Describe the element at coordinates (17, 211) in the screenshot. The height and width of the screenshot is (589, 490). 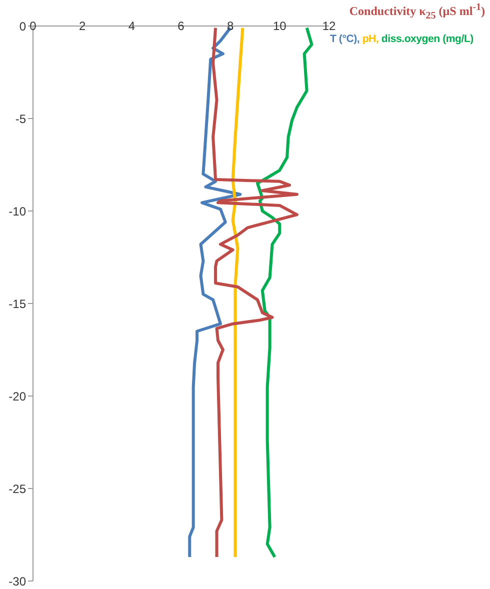
I see `y-tick-label: -10` at that location.